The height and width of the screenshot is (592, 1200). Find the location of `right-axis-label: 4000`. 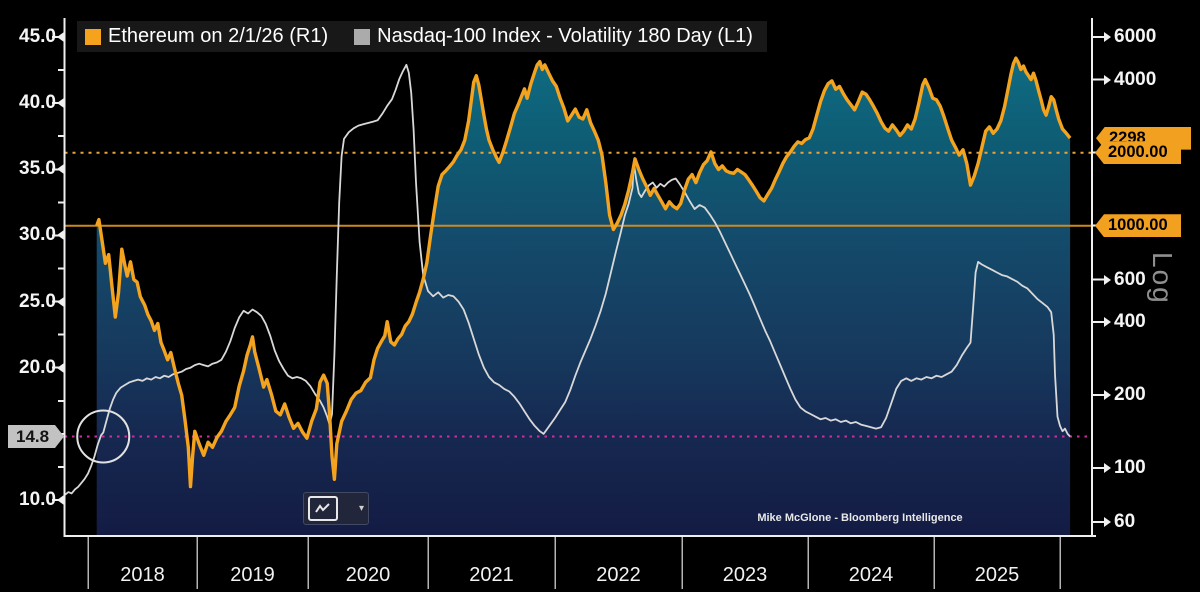

right-axis-label: 4000 is located at coordinates (1130, 80).